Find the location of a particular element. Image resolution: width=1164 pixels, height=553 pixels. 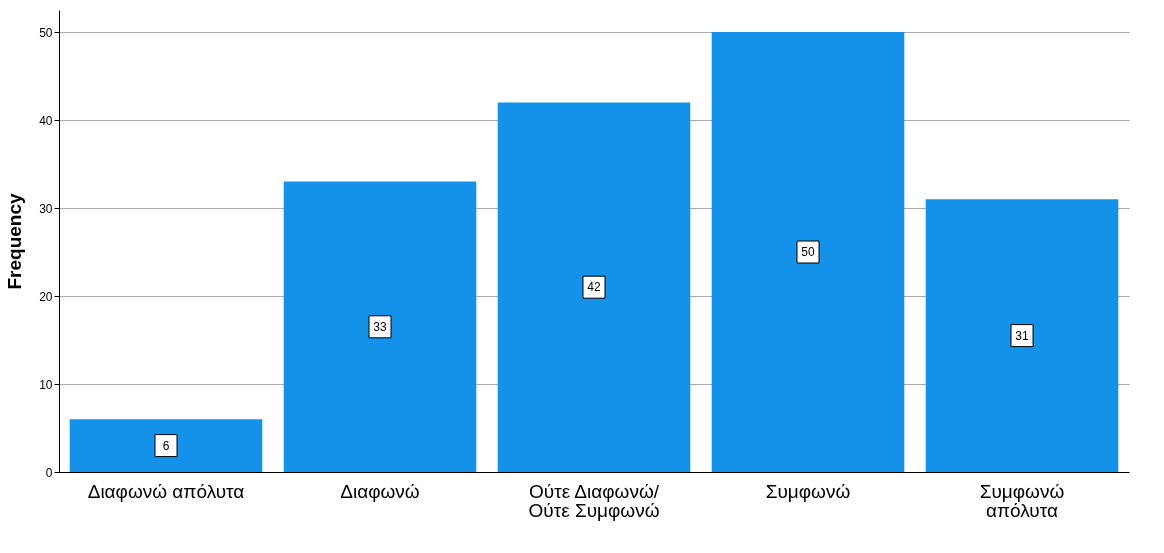

x-tick-label: Διαφωνώ is located at coordinates (380, 491).